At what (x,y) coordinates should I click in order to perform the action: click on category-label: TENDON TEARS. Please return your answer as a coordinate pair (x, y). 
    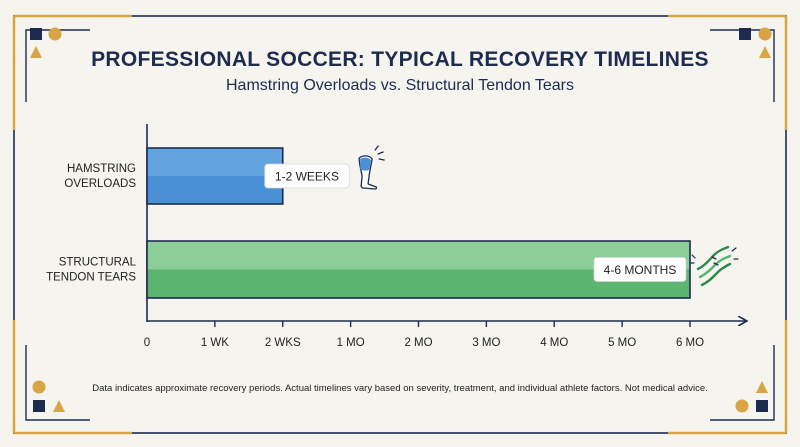
    Looking at the image, I should click on (91, 278).